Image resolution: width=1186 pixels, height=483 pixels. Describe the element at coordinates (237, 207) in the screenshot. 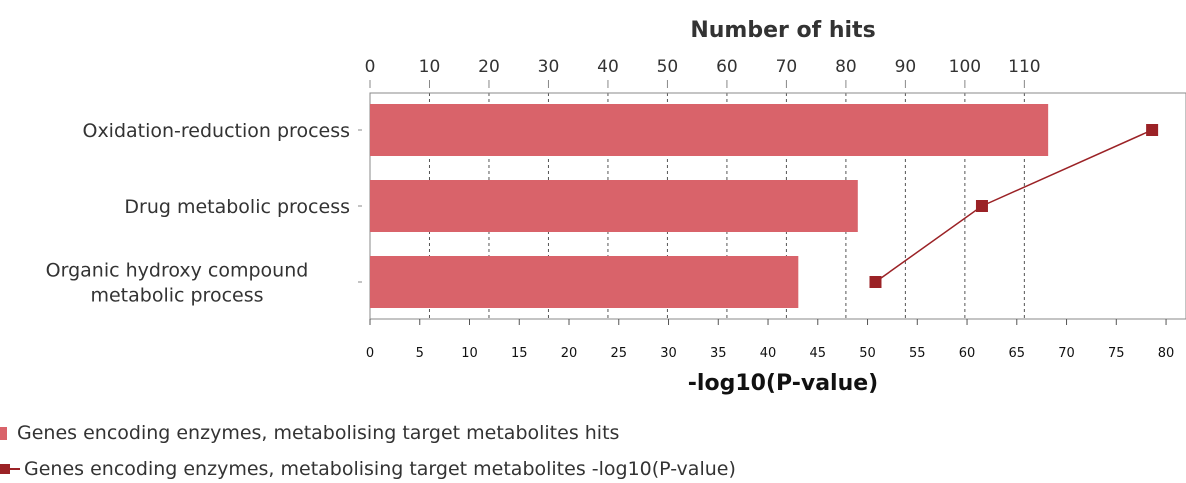

I see `category-label: Drug metabolic process` at that location.